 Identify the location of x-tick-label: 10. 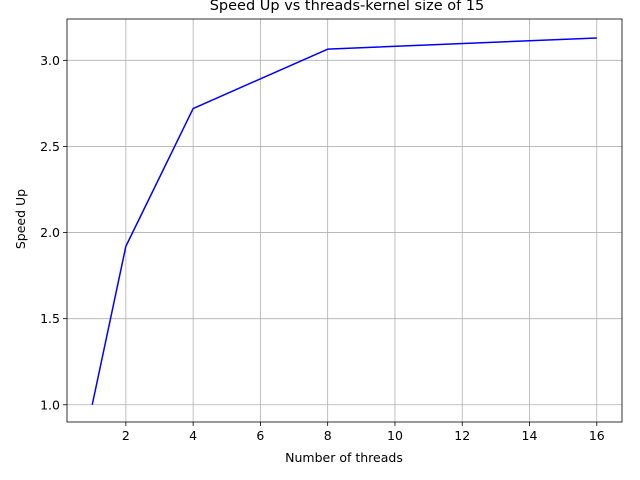
(395, 435).